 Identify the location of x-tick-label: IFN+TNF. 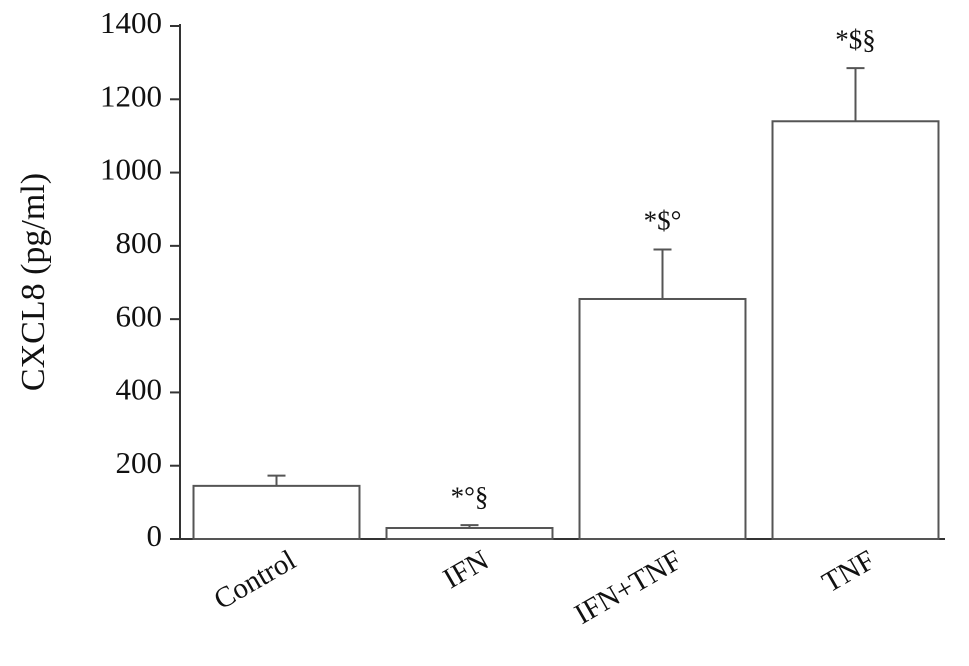
(628, 587).